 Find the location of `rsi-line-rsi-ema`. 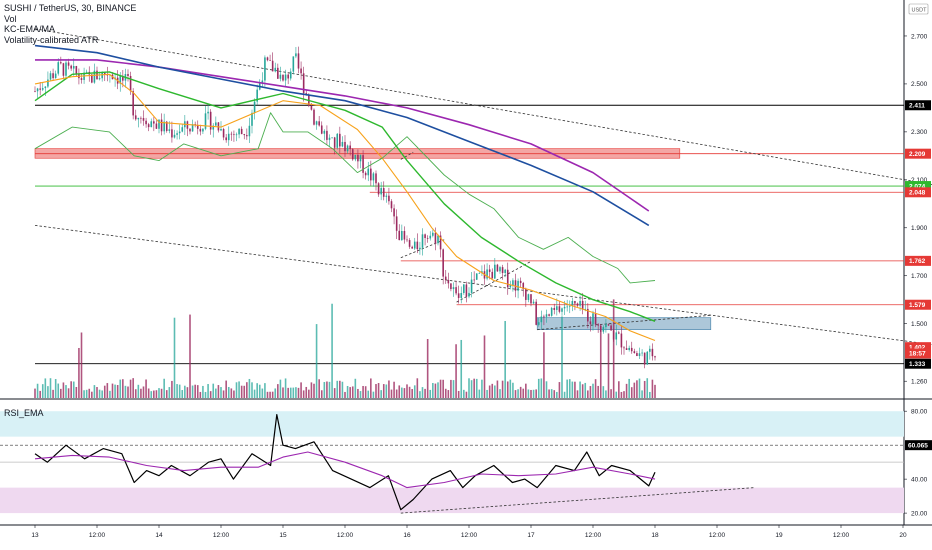

rsi-line-rsi-ema is located at coordinates (345, 470).